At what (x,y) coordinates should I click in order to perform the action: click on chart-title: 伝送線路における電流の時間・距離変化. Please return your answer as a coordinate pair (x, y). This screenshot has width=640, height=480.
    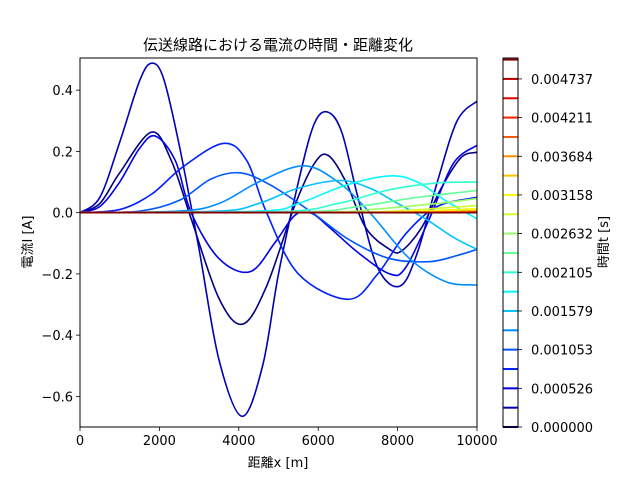
    Looking at the image, I should click on (278, 45).